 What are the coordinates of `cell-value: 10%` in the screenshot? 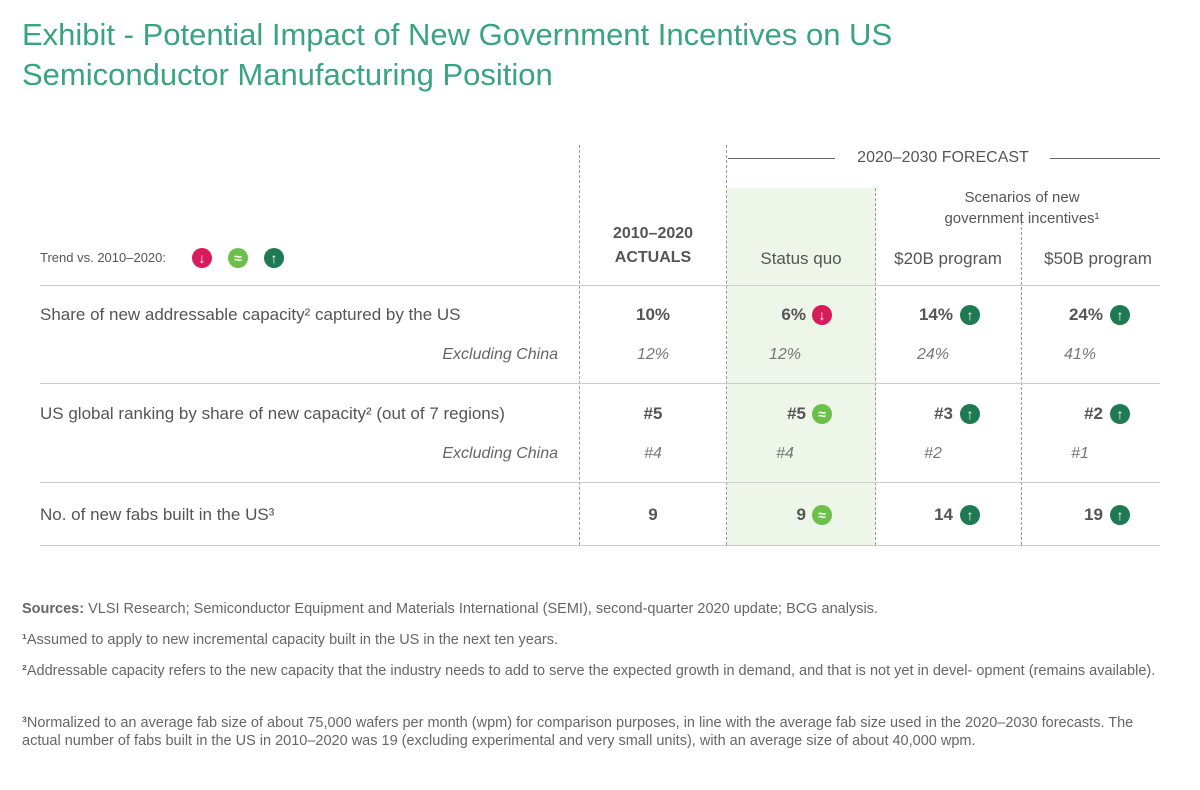 It's located at (653, 314).